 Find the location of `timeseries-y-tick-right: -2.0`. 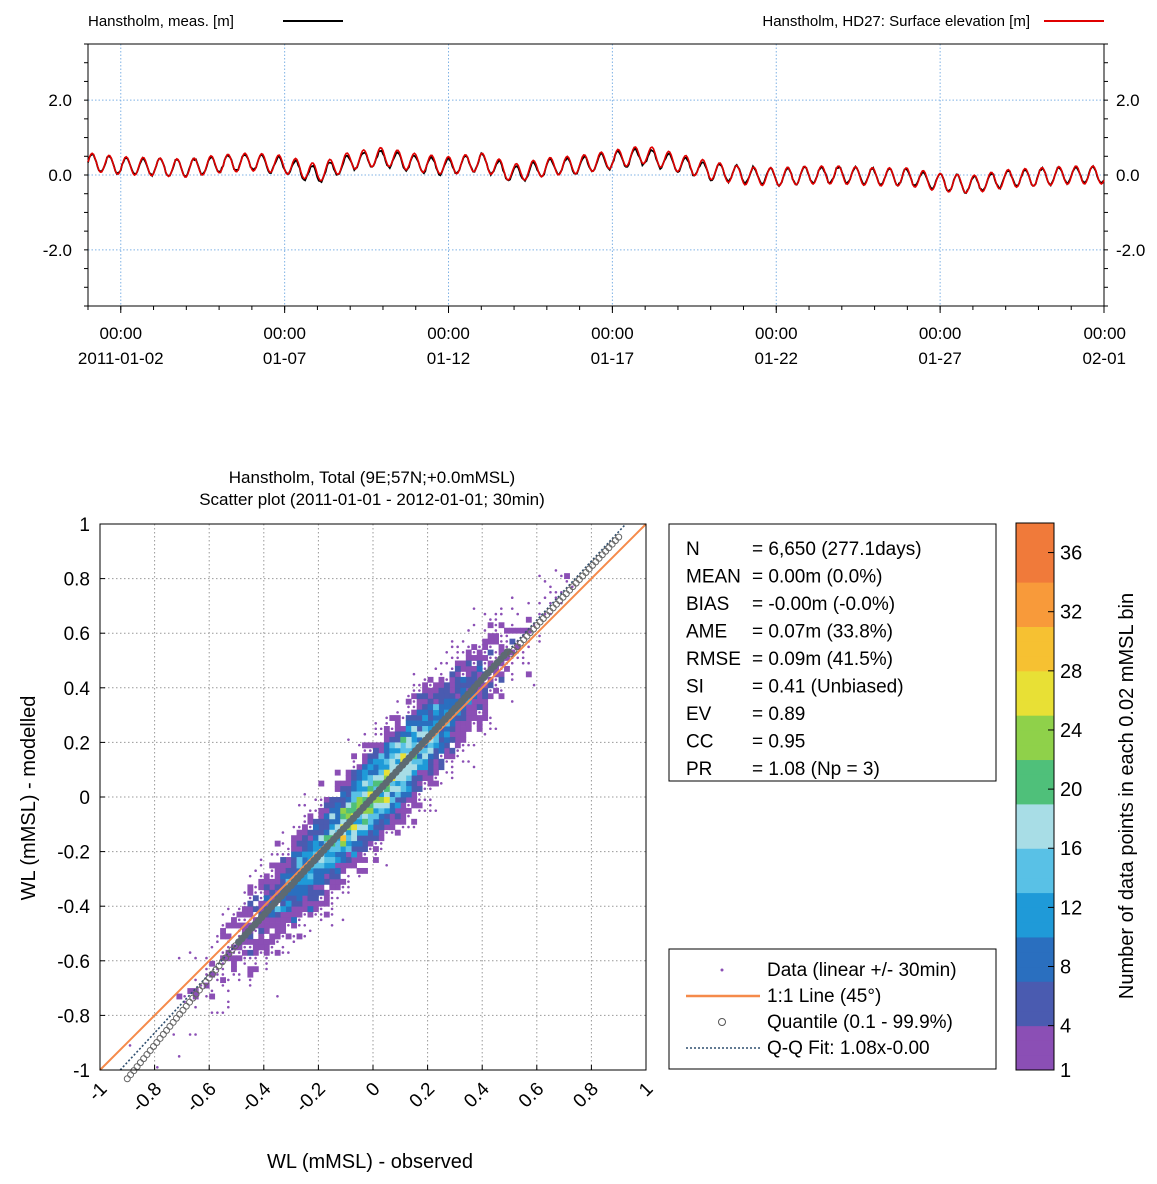

timeseries-y-tick-right: -2.0 is located at coordinates (1130, 250).